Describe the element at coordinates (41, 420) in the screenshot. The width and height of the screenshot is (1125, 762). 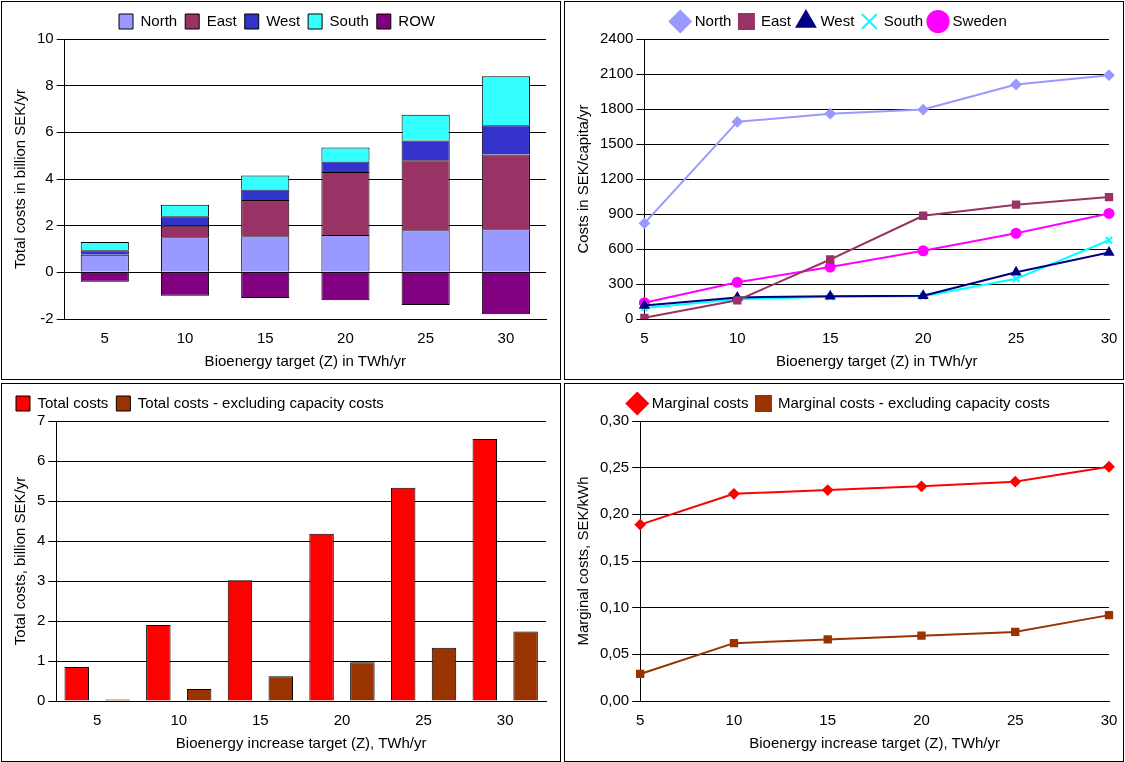
I see `y-tick-label: 7` at that location.